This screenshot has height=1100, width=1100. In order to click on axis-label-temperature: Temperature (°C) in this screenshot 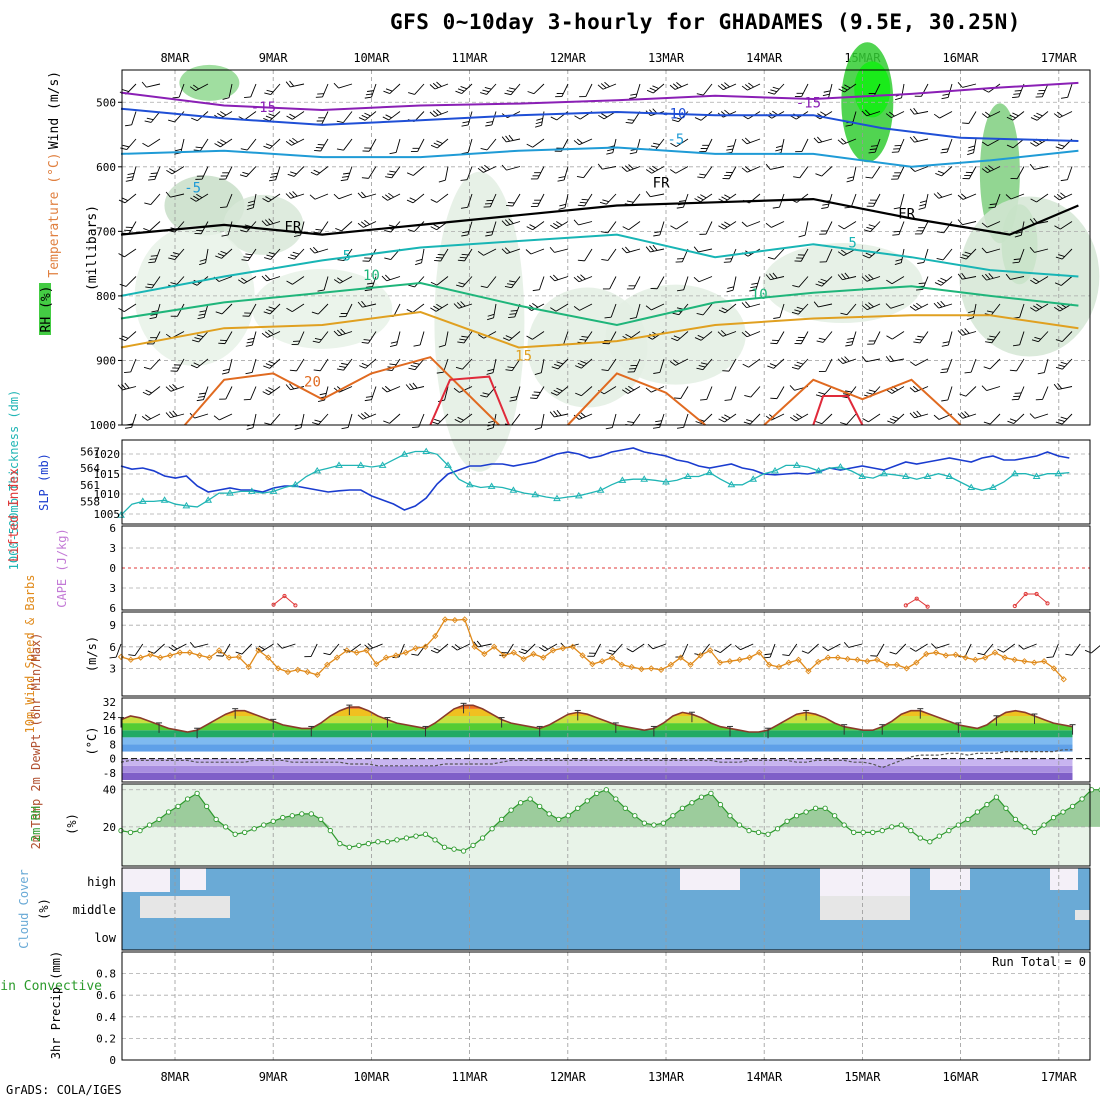, I will do `click(54, 214)`.